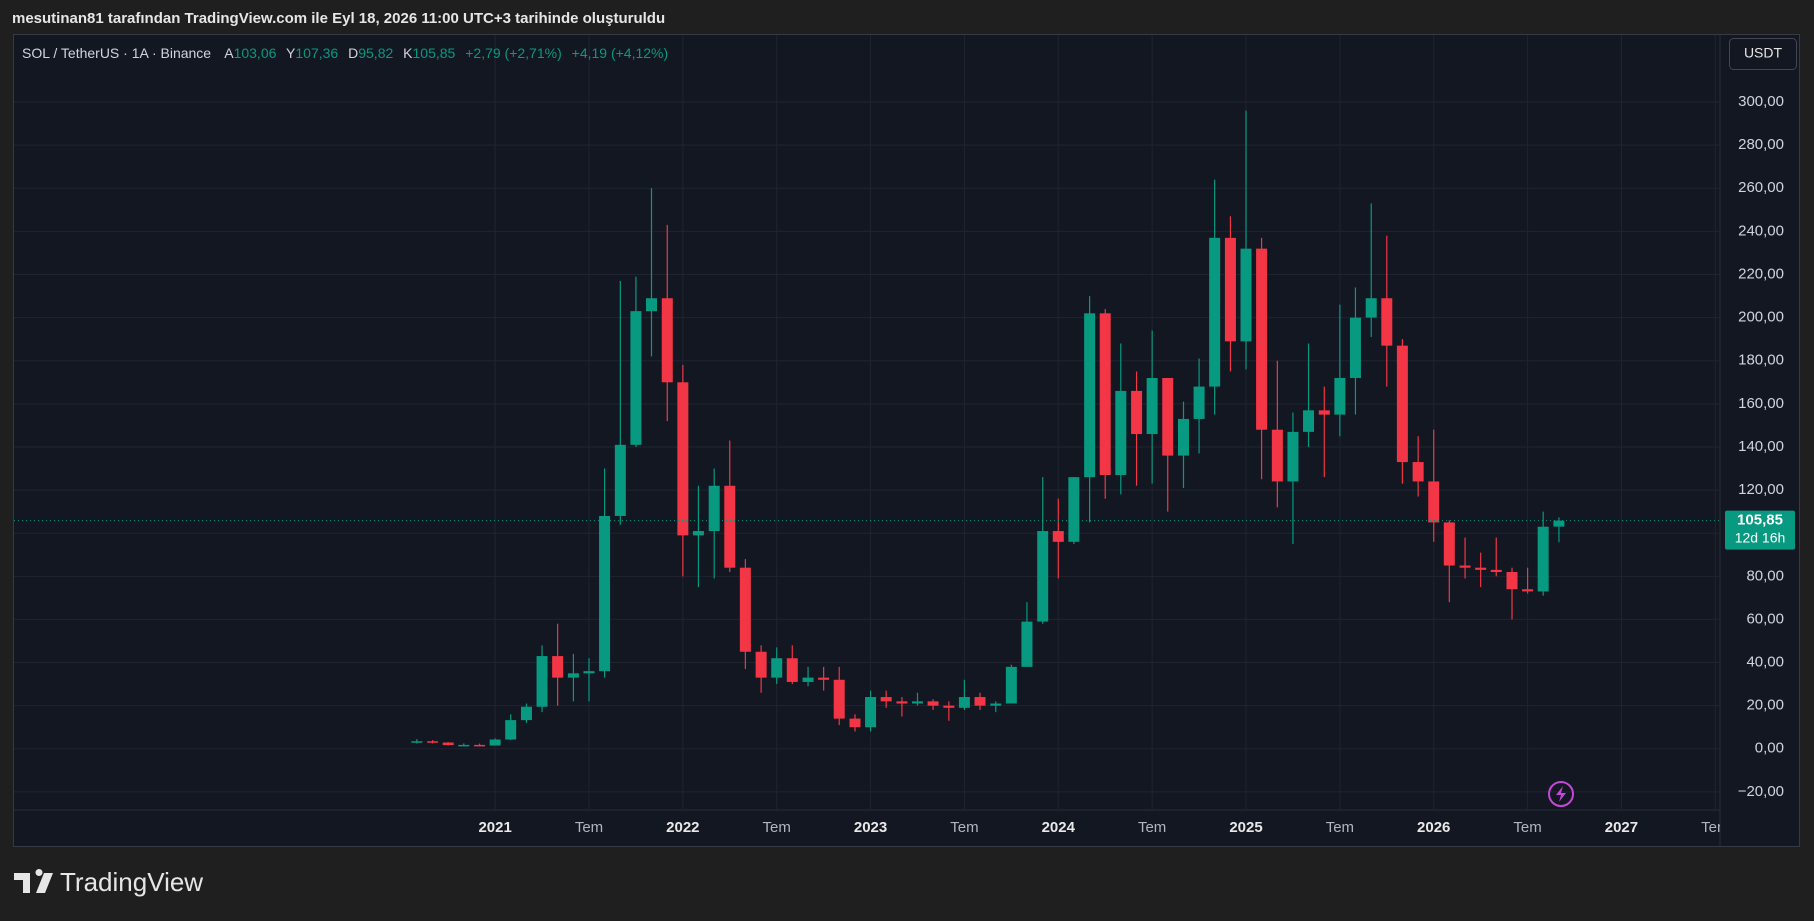  Describe the element at coordinates (1761, 101) in the screenshot. I see `y-tick-label: 300,00` at that location.